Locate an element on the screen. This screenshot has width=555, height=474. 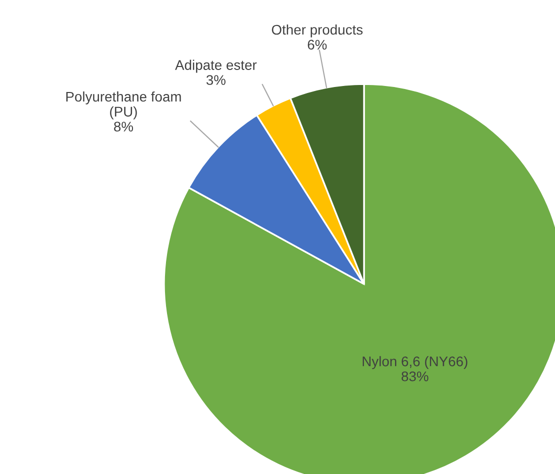
slice-label: Other products is located at coordinates (317, 31).